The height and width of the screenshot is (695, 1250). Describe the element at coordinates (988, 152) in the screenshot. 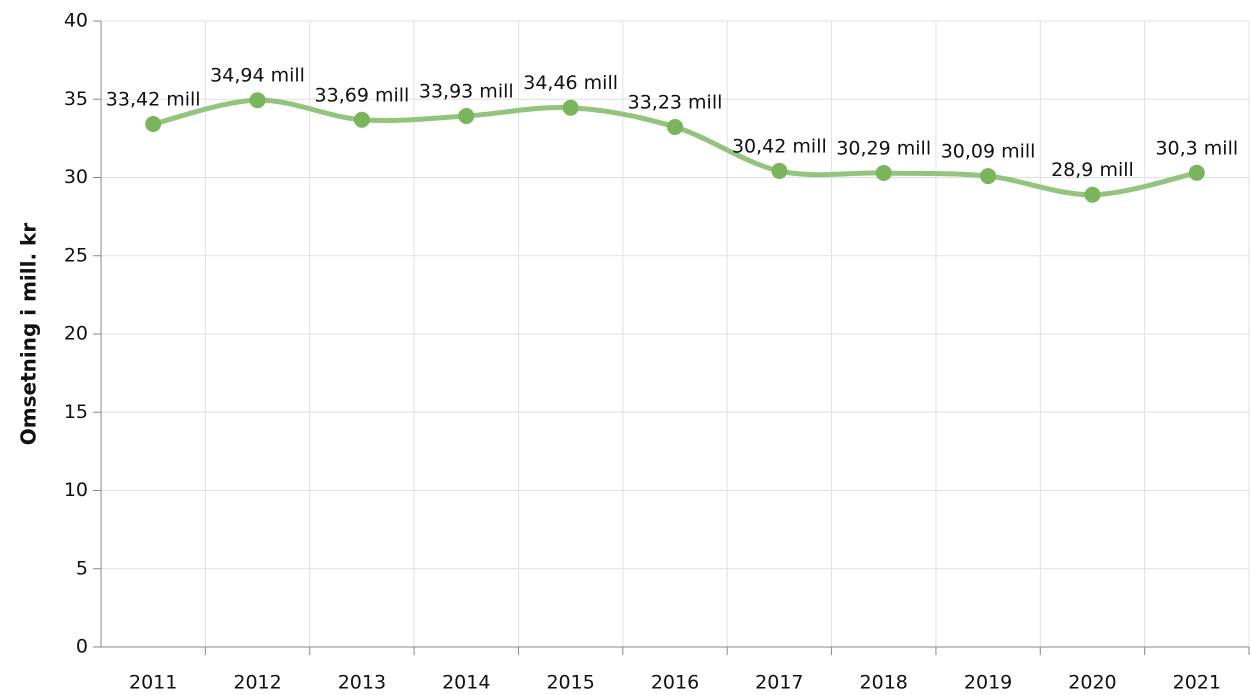

I see `data-label: 30,09 mill` at that location.